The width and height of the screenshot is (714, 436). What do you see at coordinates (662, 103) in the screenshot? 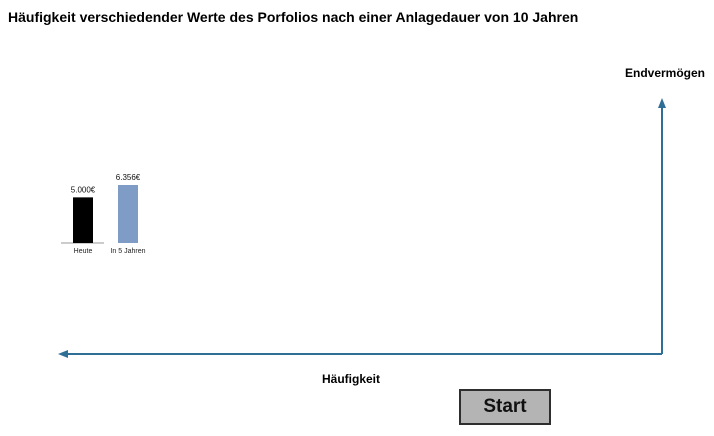
I see `y-axis-arrowhead` at bounding box center [662, 103].